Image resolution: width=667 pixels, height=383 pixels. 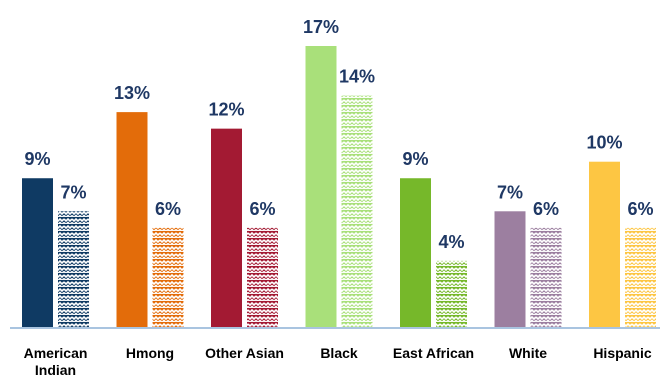 What do you see at coordinates (433, 353) in the screenshot?
I see `category-label: East African` at bounding box center [433, 353].